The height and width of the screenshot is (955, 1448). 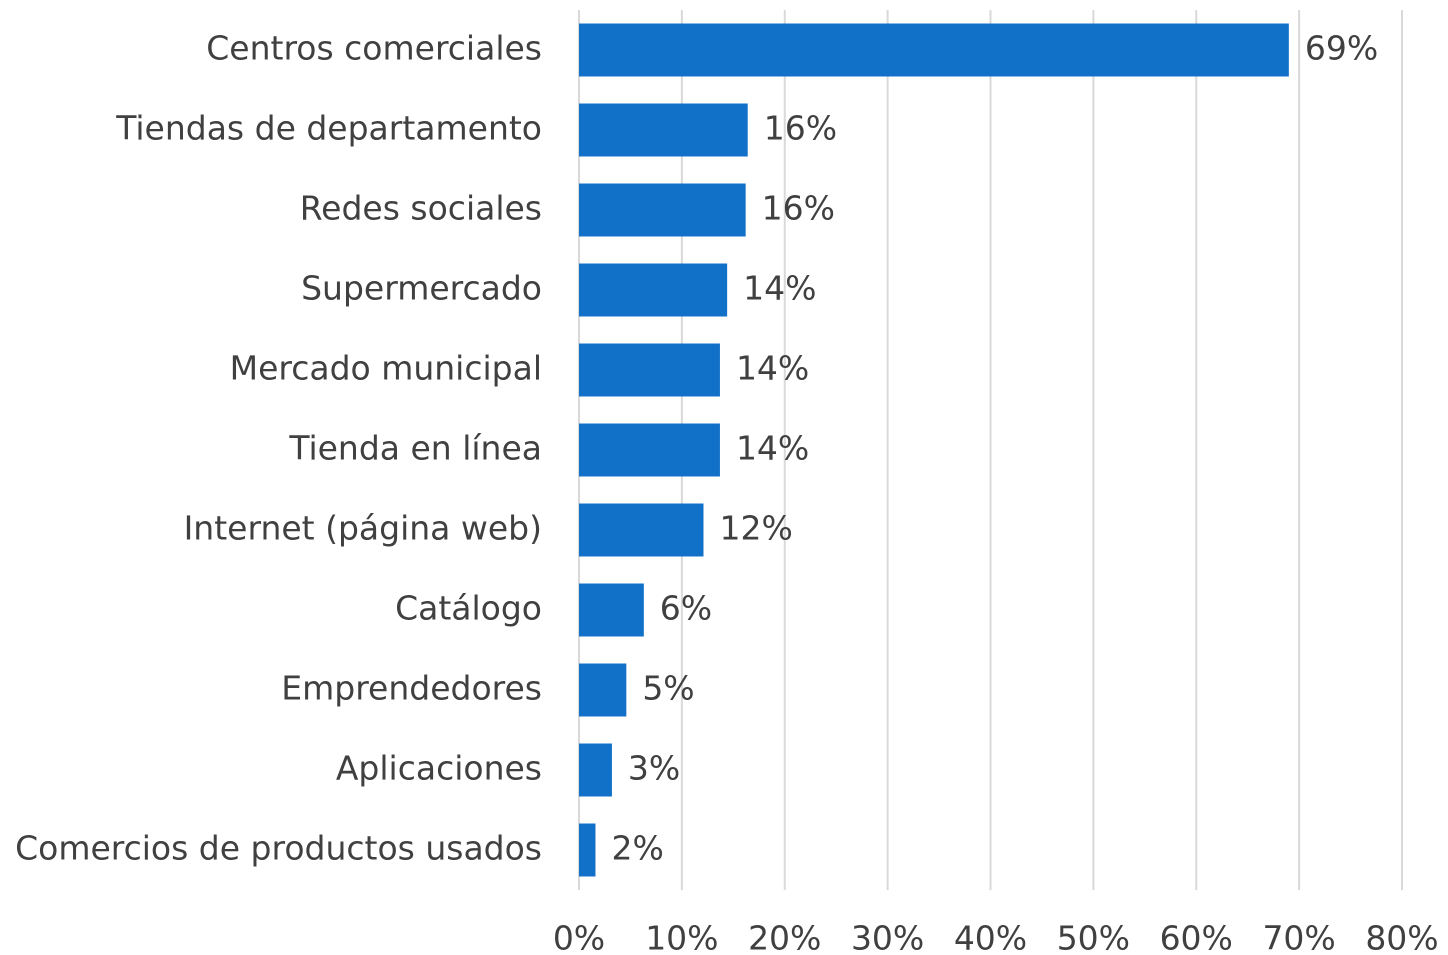 I want to click on y-tick-label: Redes sociales, so click(x=421, y=208).